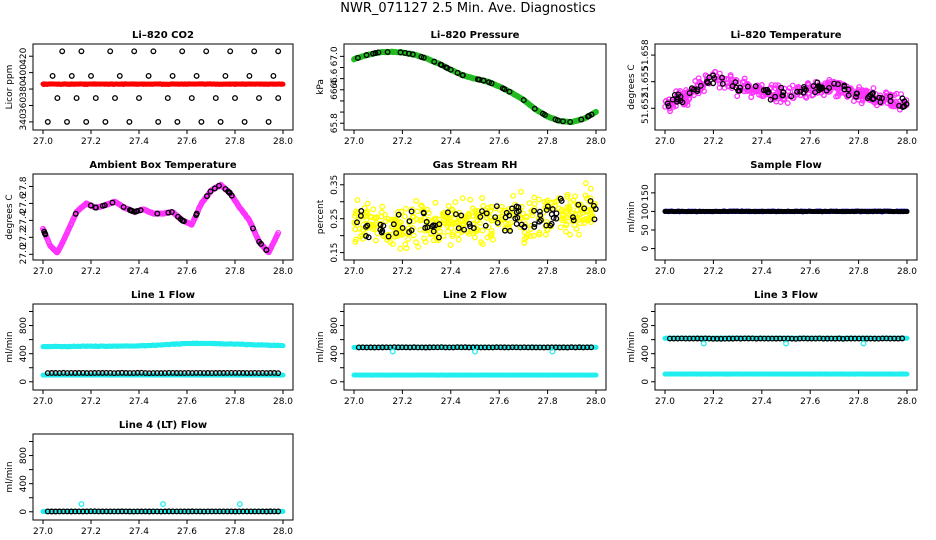  Describe the element at coordinates (646, 109) in the screenshot. I see `y-tick-label: 51.652` at that location.